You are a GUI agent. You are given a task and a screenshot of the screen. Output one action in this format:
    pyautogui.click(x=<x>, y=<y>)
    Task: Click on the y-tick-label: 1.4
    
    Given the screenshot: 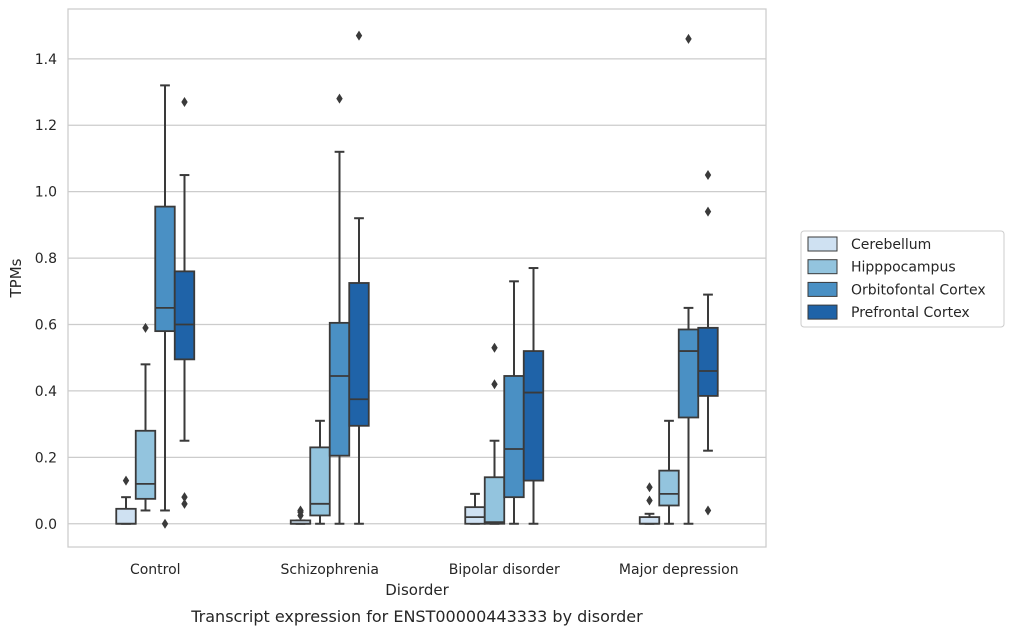 What is the action you would take?
    pyautogui.click(x=46, y=60)
    